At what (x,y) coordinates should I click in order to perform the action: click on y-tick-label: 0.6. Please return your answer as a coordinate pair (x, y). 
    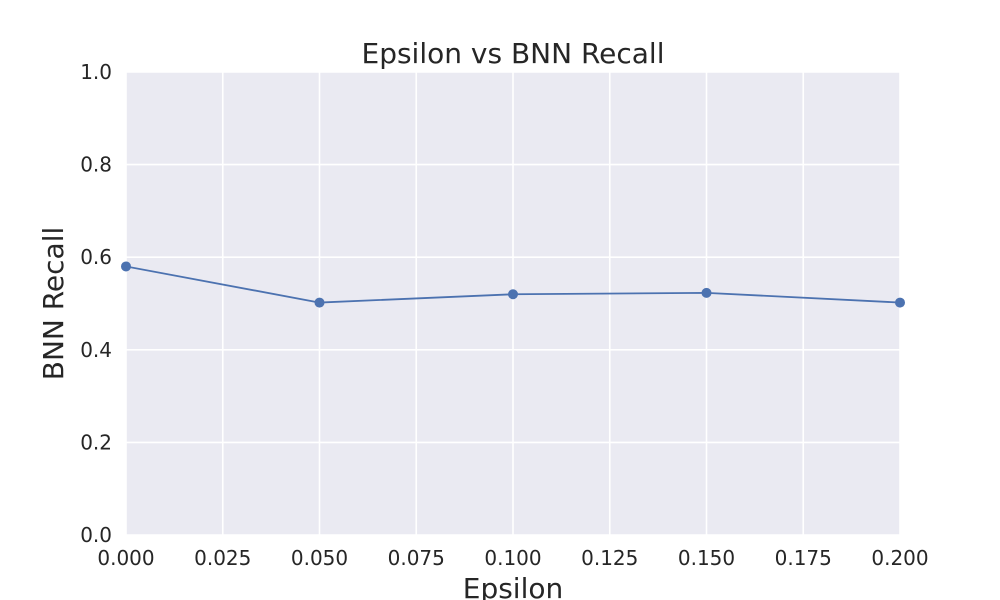
    Looking at the image, I should click on (96, 257).